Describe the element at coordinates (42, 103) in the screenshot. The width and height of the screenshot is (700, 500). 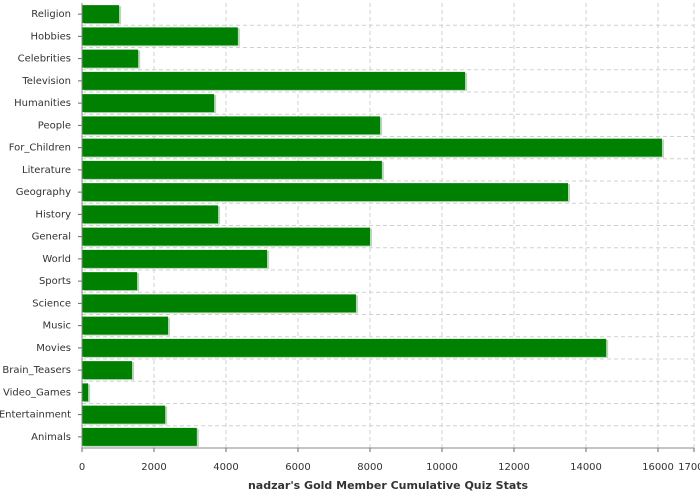
I see `y-tick-label: Humanities` at that location.